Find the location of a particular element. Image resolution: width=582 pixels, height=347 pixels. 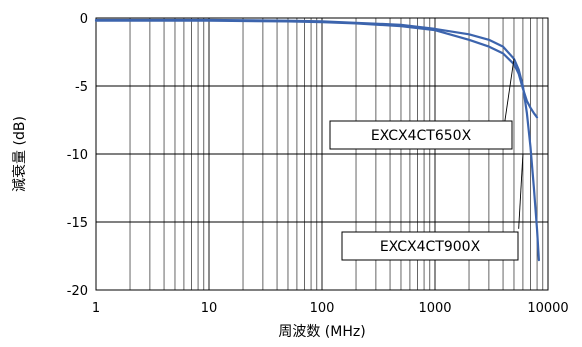

callout-label: EXCX4CT900X is located at coordinates (430, 247).